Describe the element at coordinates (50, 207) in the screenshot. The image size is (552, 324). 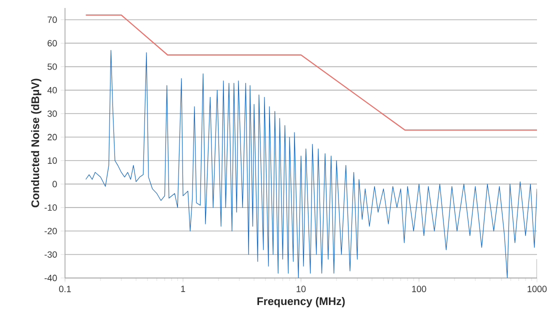
I see `y-tick-label: -10` at that location.